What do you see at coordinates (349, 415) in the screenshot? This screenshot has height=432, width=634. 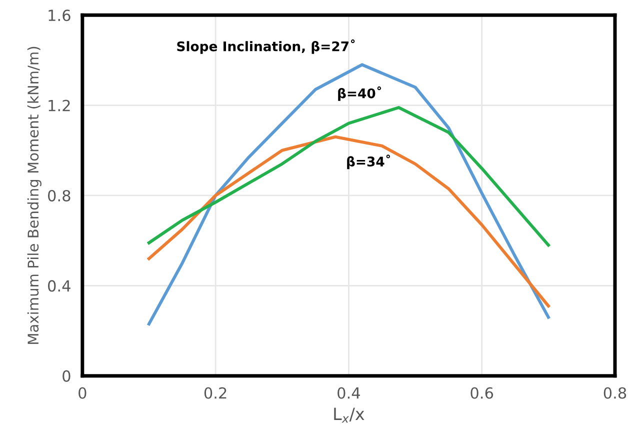 I see `x-axis-title: L$_{x}$/x` at bounding box center [349, 415].